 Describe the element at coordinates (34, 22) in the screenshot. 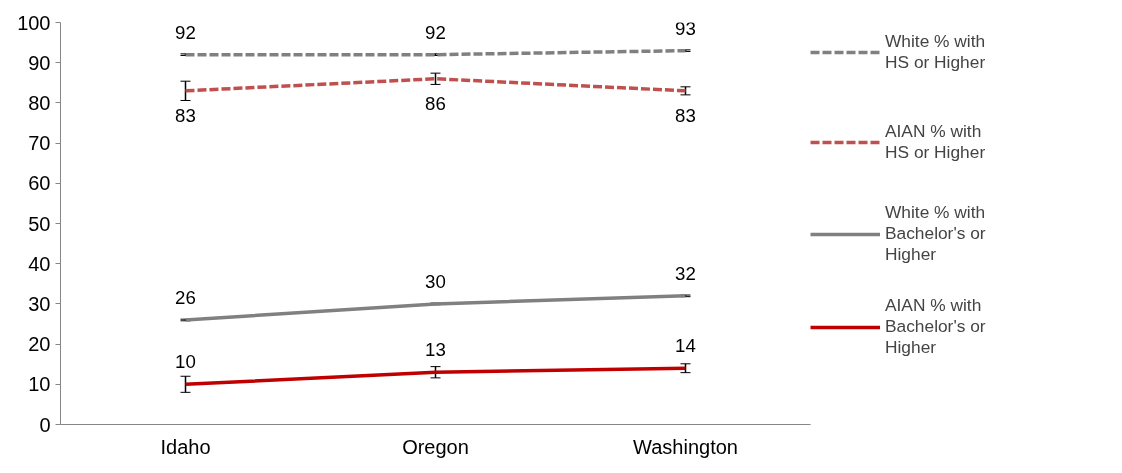

I see `y-tick-label: 100` at that location.